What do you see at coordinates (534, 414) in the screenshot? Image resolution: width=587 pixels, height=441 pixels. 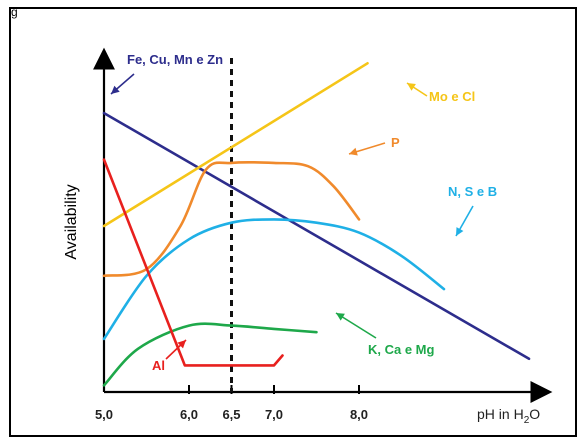 I see `x-axis-label-end: O` at bounding box center [534, 414].